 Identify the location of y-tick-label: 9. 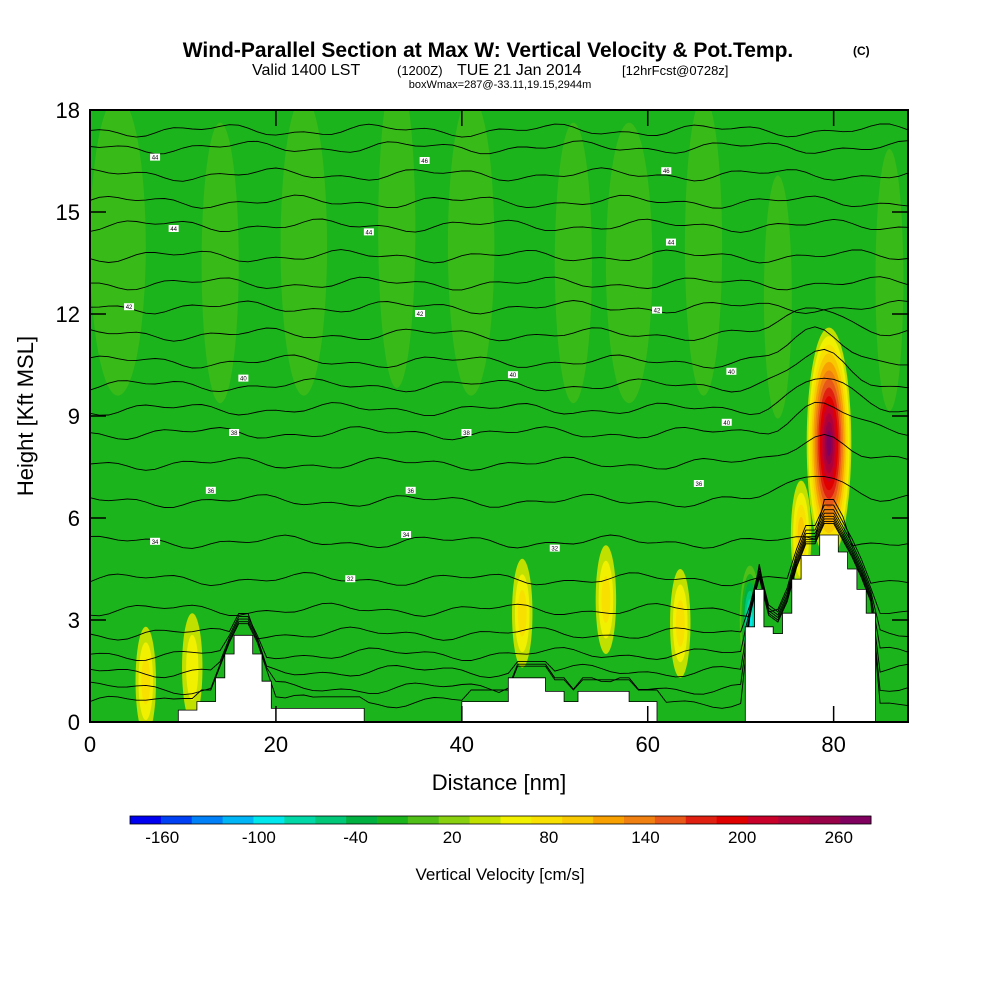
(74, 416).